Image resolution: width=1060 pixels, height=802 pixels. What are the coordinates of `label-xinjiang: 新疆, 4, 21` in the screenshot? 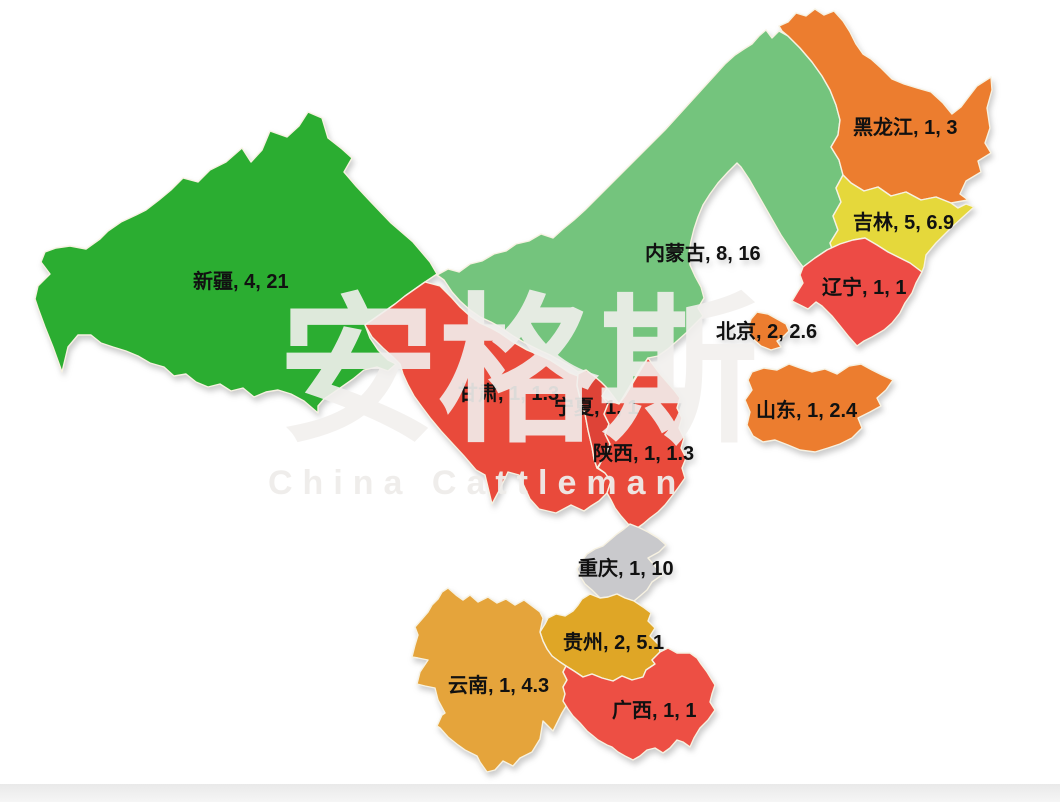 It's located at (241, 281).